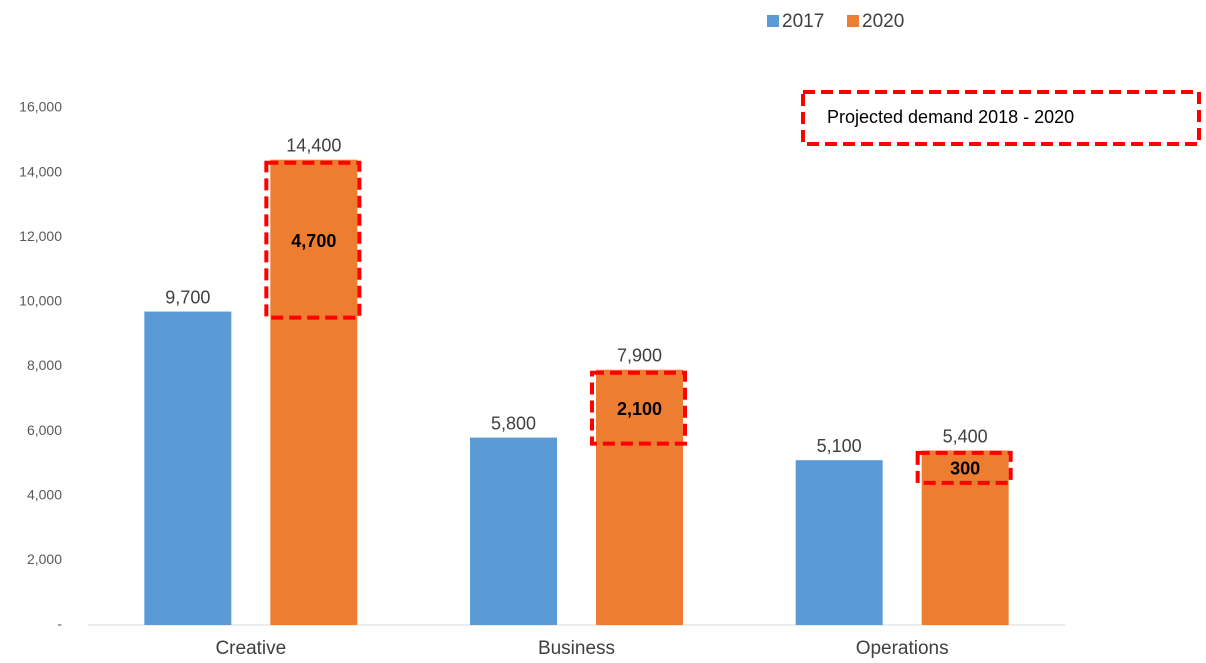 This screenshot has width=1206, height=663. Describe the element at coordinates (883, 21) in the screenshot. I see `legend-label: 2020` at that location.